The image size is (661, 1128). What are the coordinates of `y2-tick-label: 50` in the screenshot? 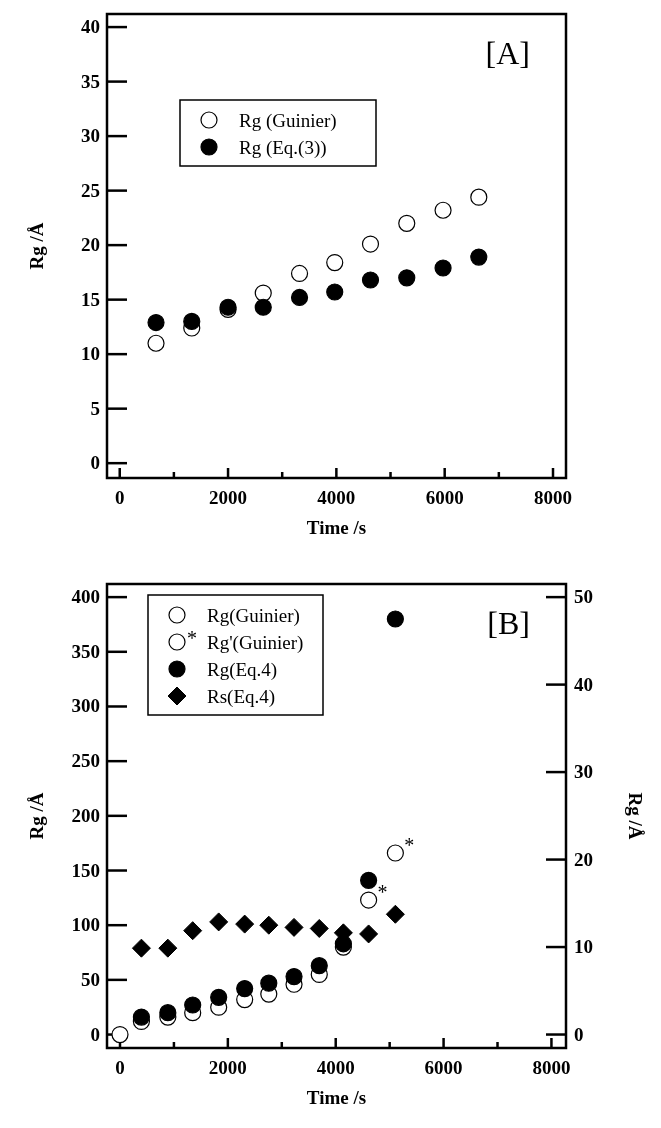 It's located at (583, 597).